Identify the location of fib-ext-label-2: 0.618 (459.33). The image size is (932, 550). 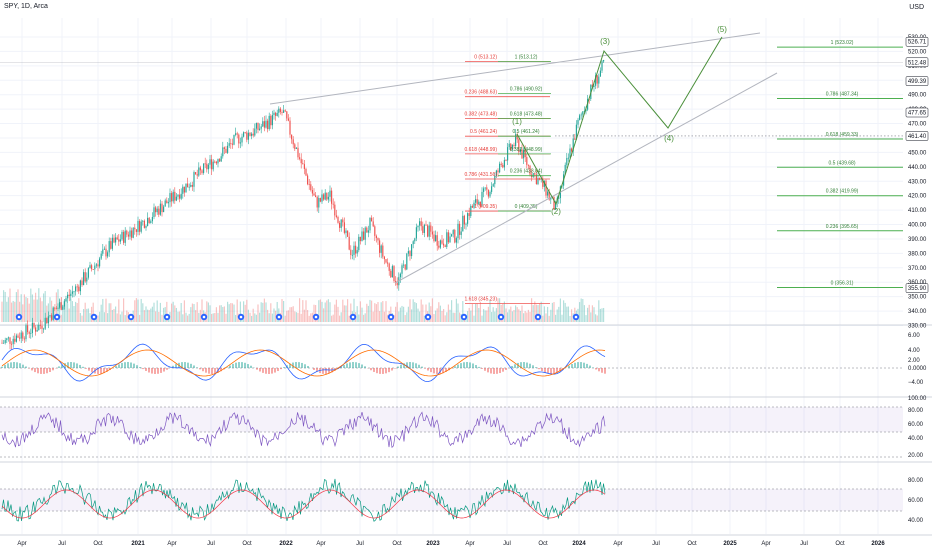
(842, 135).